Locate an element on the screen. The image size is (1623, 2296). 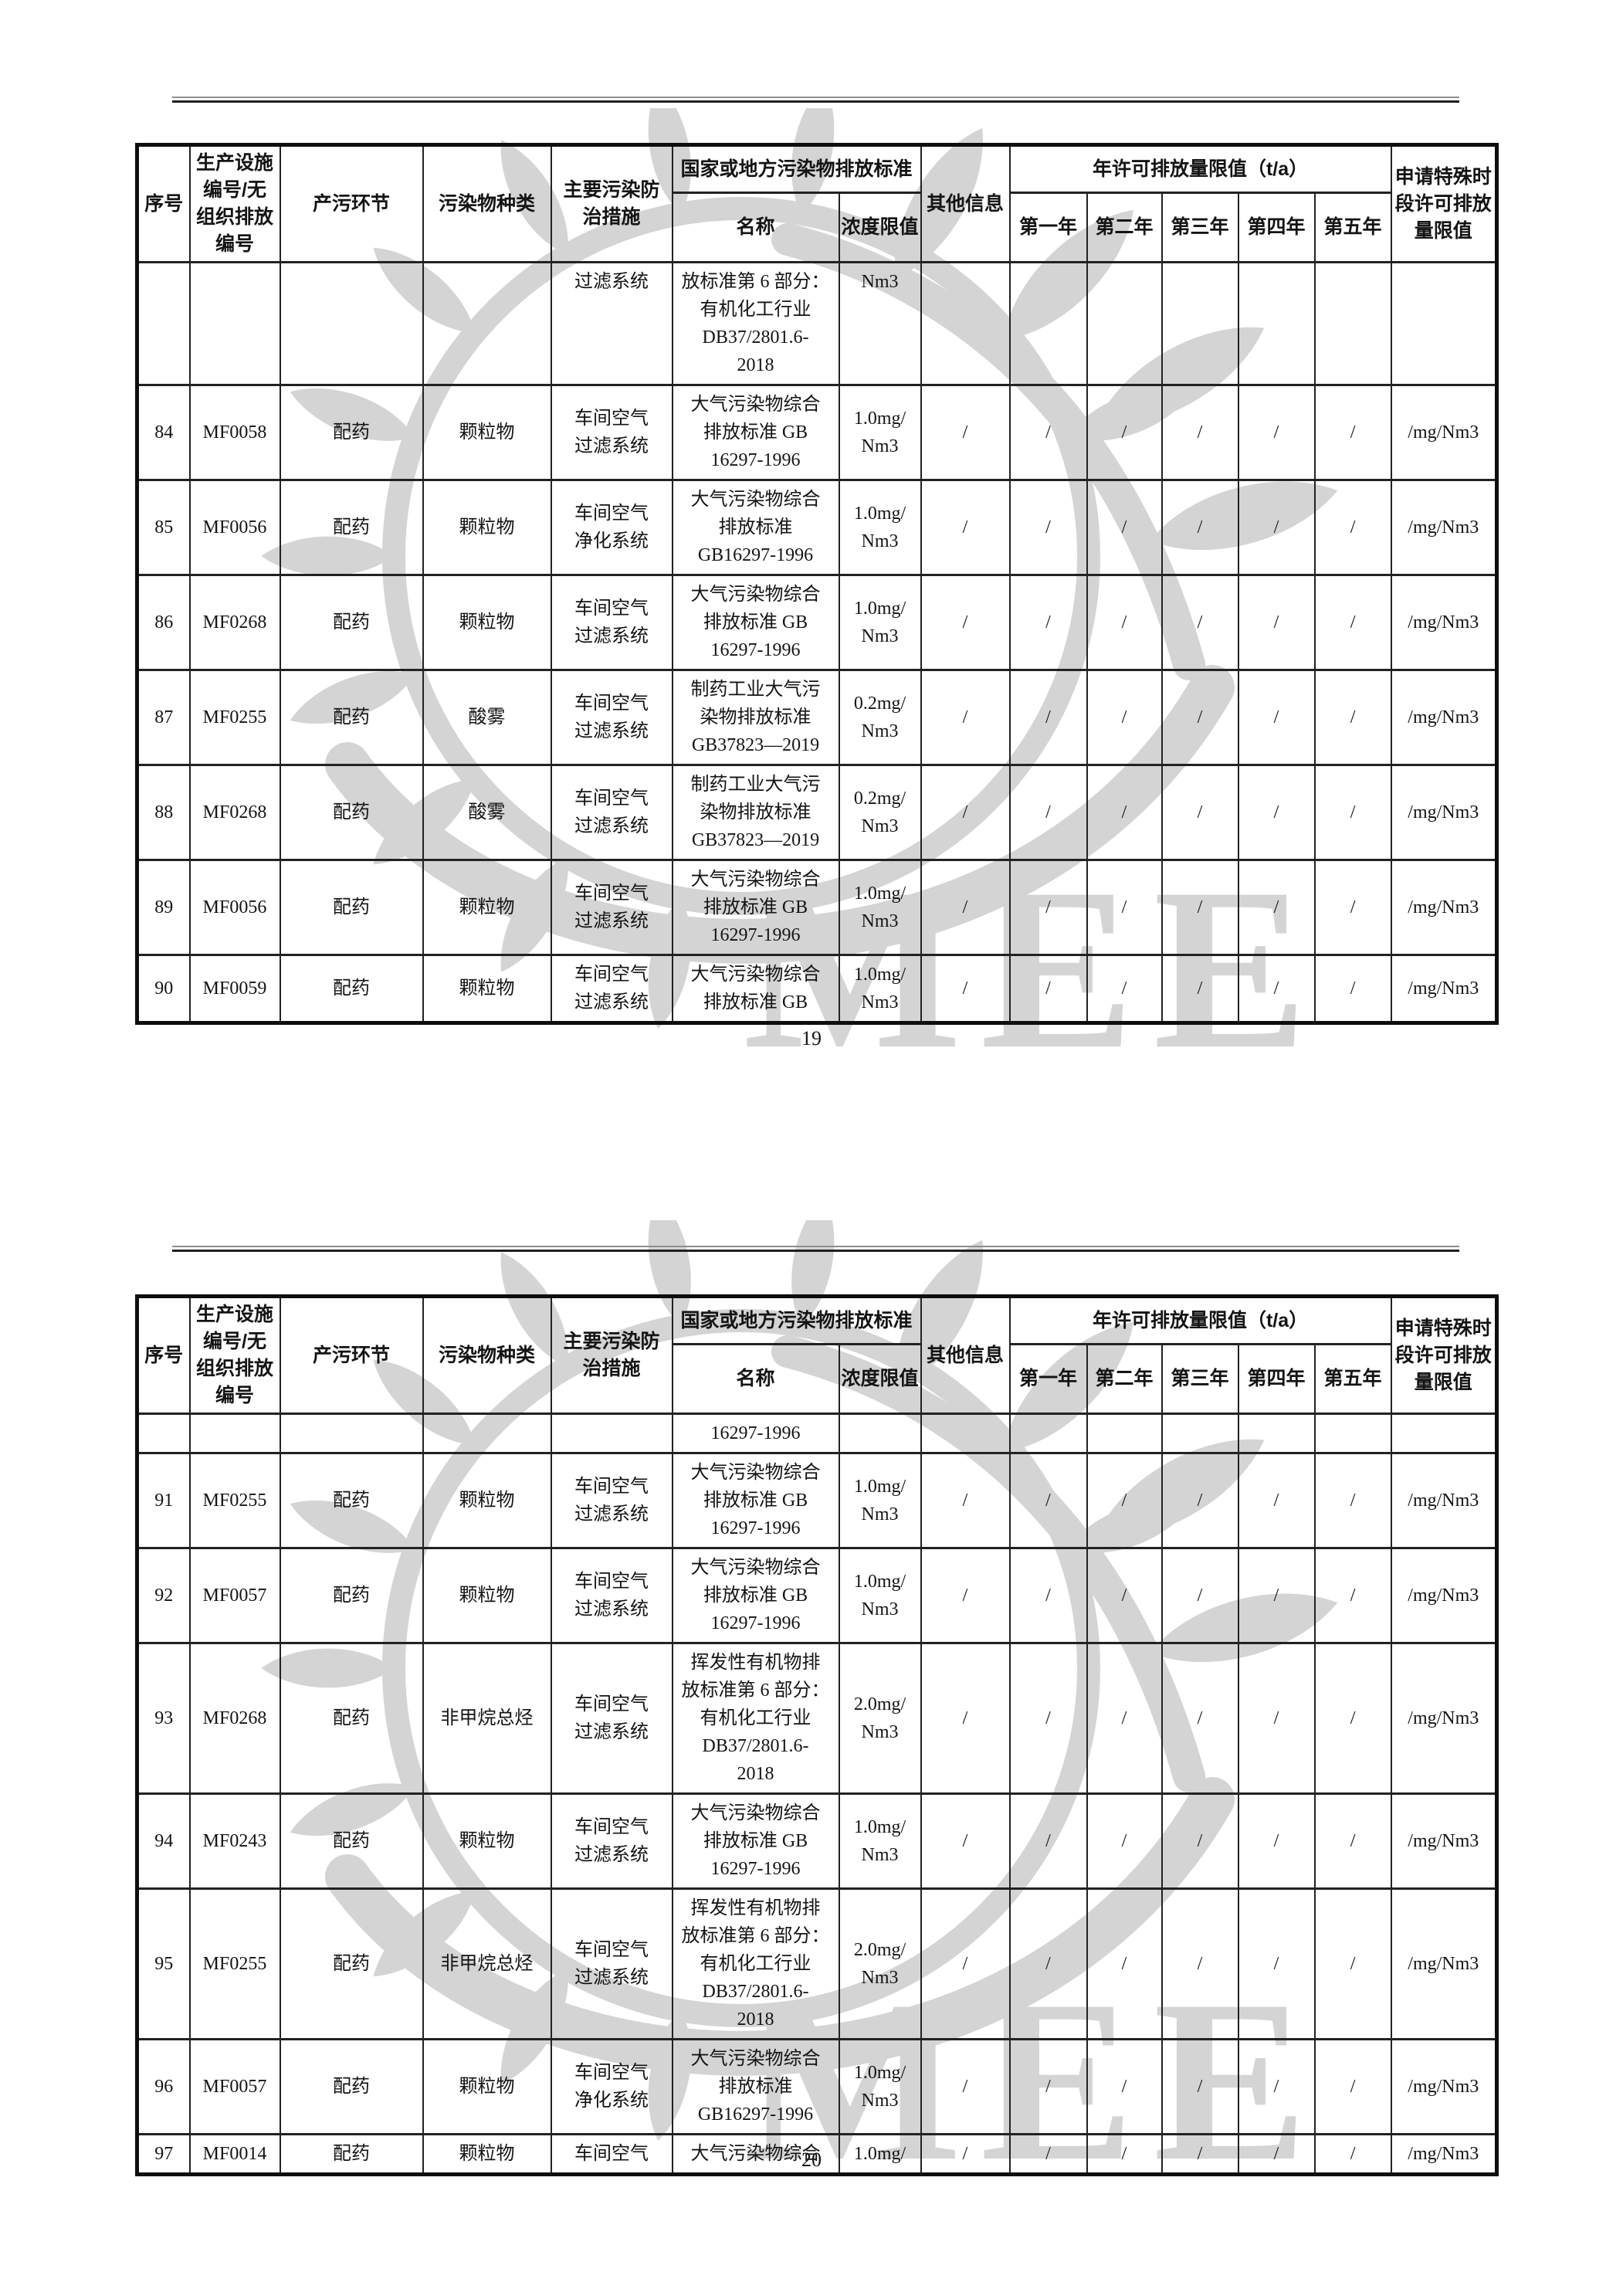
header-seq: 序号 is located at coordinates (163, 1355).